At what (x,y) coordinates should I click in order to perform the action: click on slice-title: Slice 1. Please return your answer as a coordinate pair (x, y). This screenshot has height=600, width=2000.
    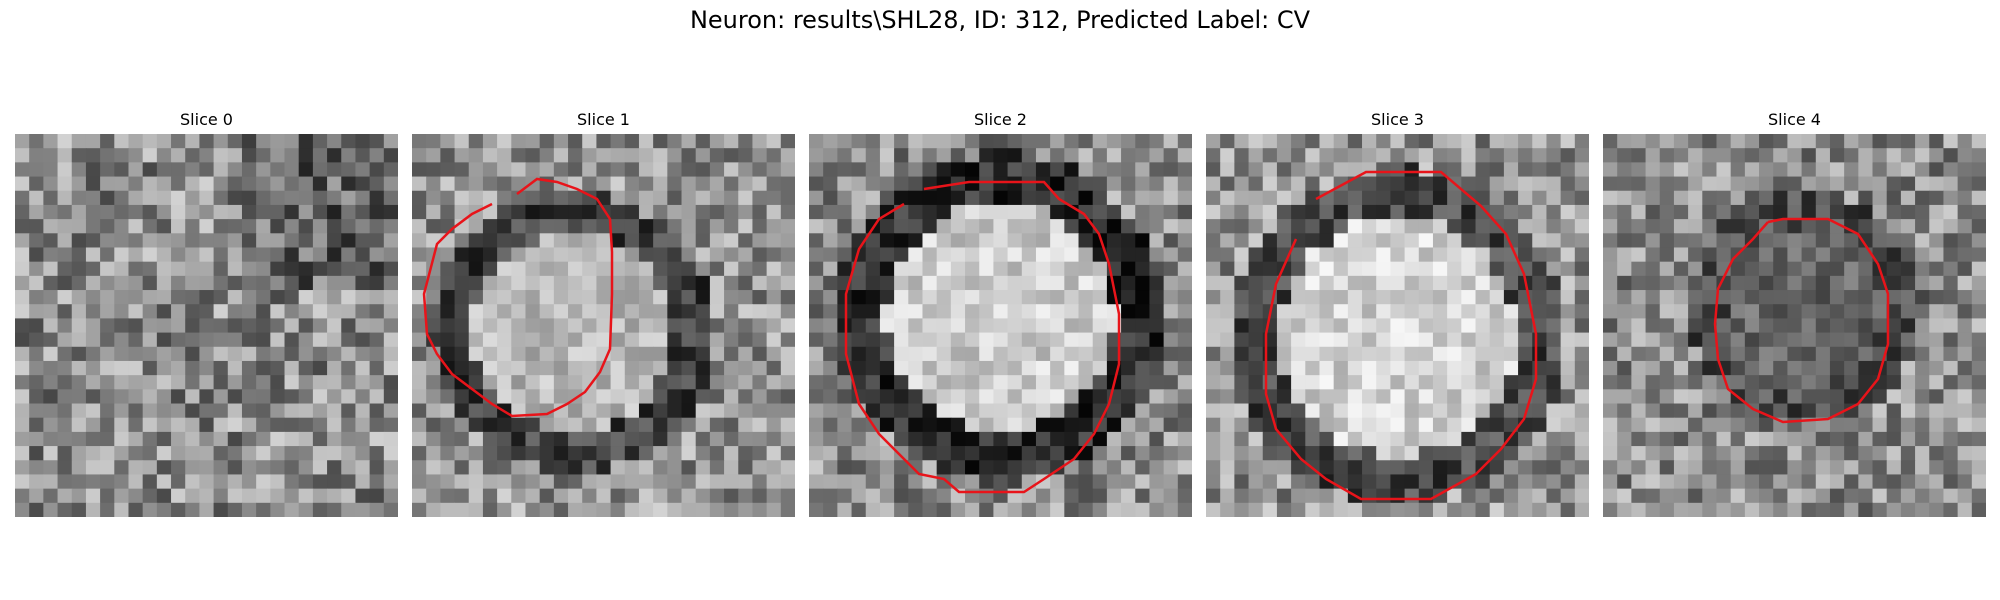
    Looking at the image, I should click on (603, 119).